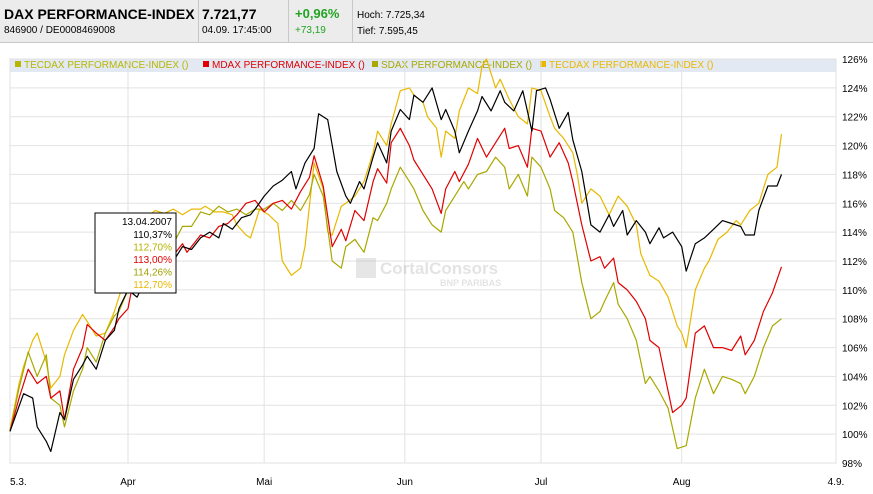 This screenshot has height=494, width=873. Describe the element at coordinates (612, 21) in the screenshot. I see `range-cell: Hoch: 7.725,34 Tief: 7.595,45` at that location.